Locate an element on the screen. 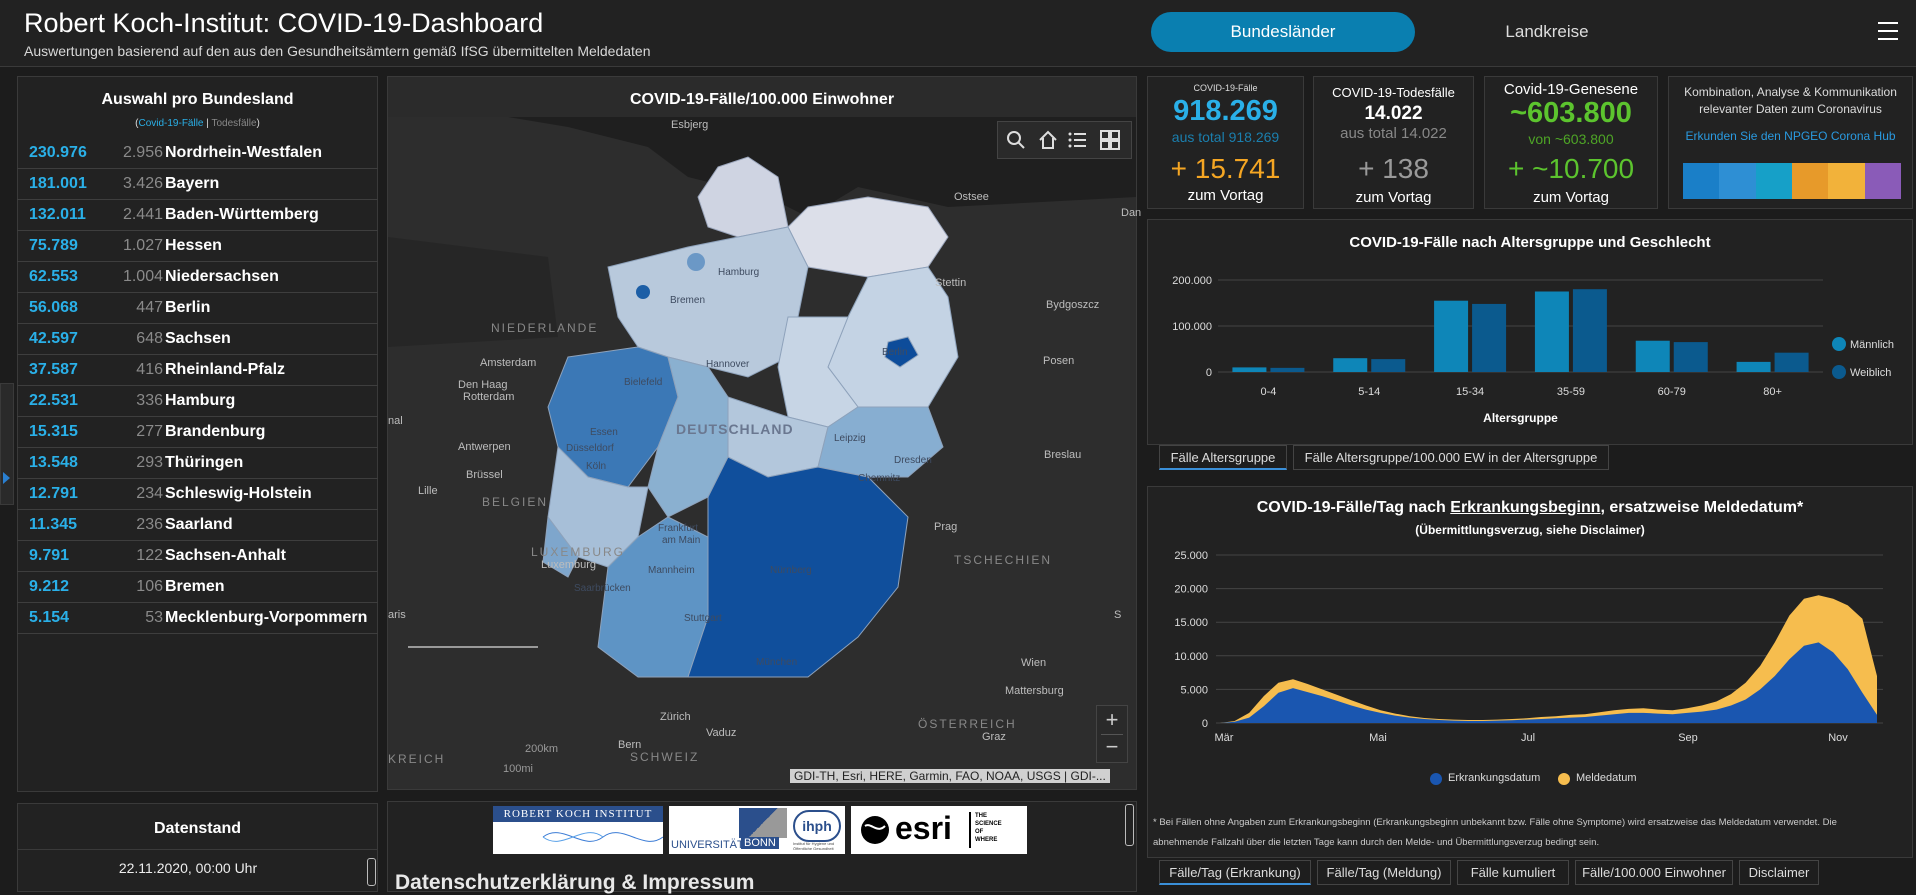 The width and height of the screenshot is (1916, 895). bundesland-row: 42.597 648 Sachsen is located at coordinates (197, 339).